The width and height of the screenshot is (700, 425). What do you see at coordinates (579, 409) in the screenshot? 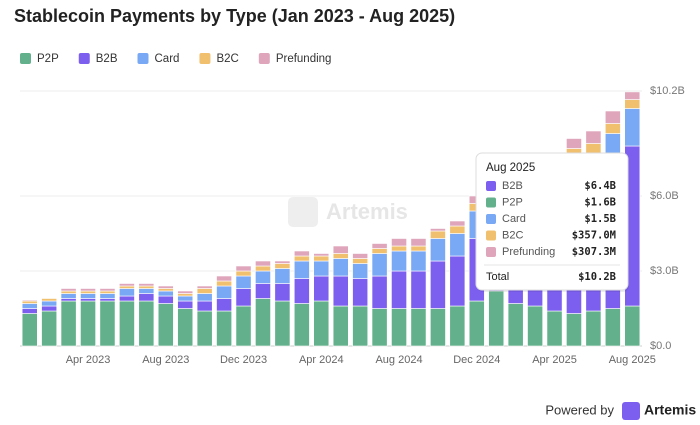
I see `footer-text: Powered by` at bounding box center [579, 409].